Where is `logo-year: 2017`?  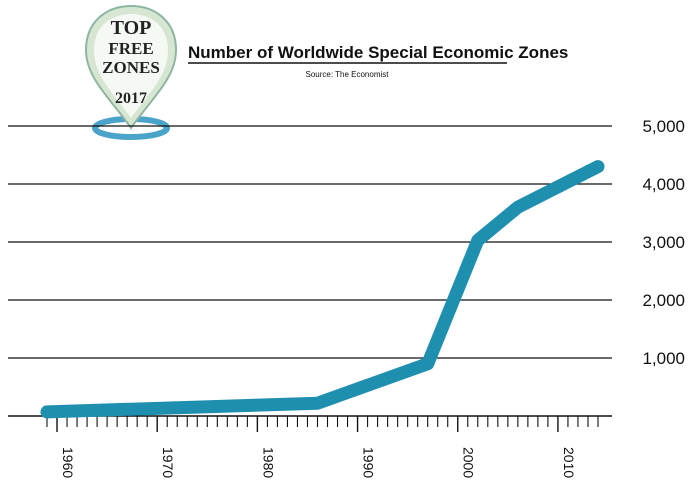
logo-year: 2017 is located at coordinates (131, 98).